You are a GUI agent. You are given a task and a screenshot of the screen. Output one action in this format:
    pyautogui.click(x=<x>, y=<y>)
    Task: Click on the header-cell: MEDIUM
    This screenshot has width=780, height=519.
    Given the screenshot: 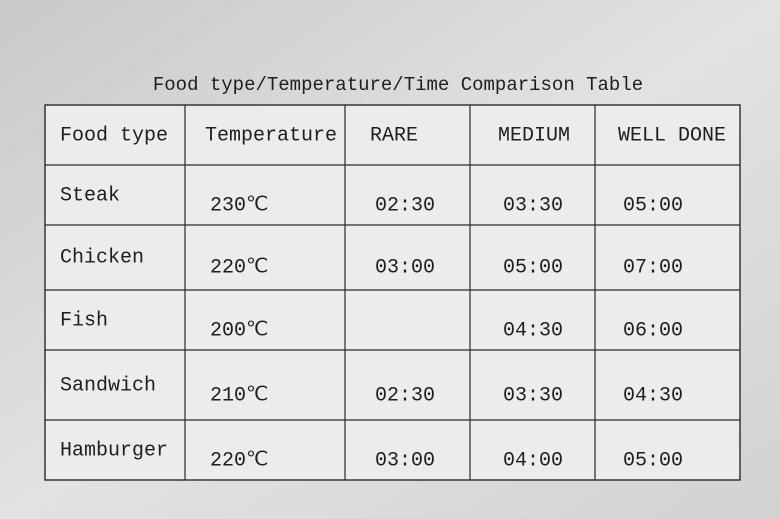 What is the action you would take?
    pyautogui.click(x=534, y=135)
    